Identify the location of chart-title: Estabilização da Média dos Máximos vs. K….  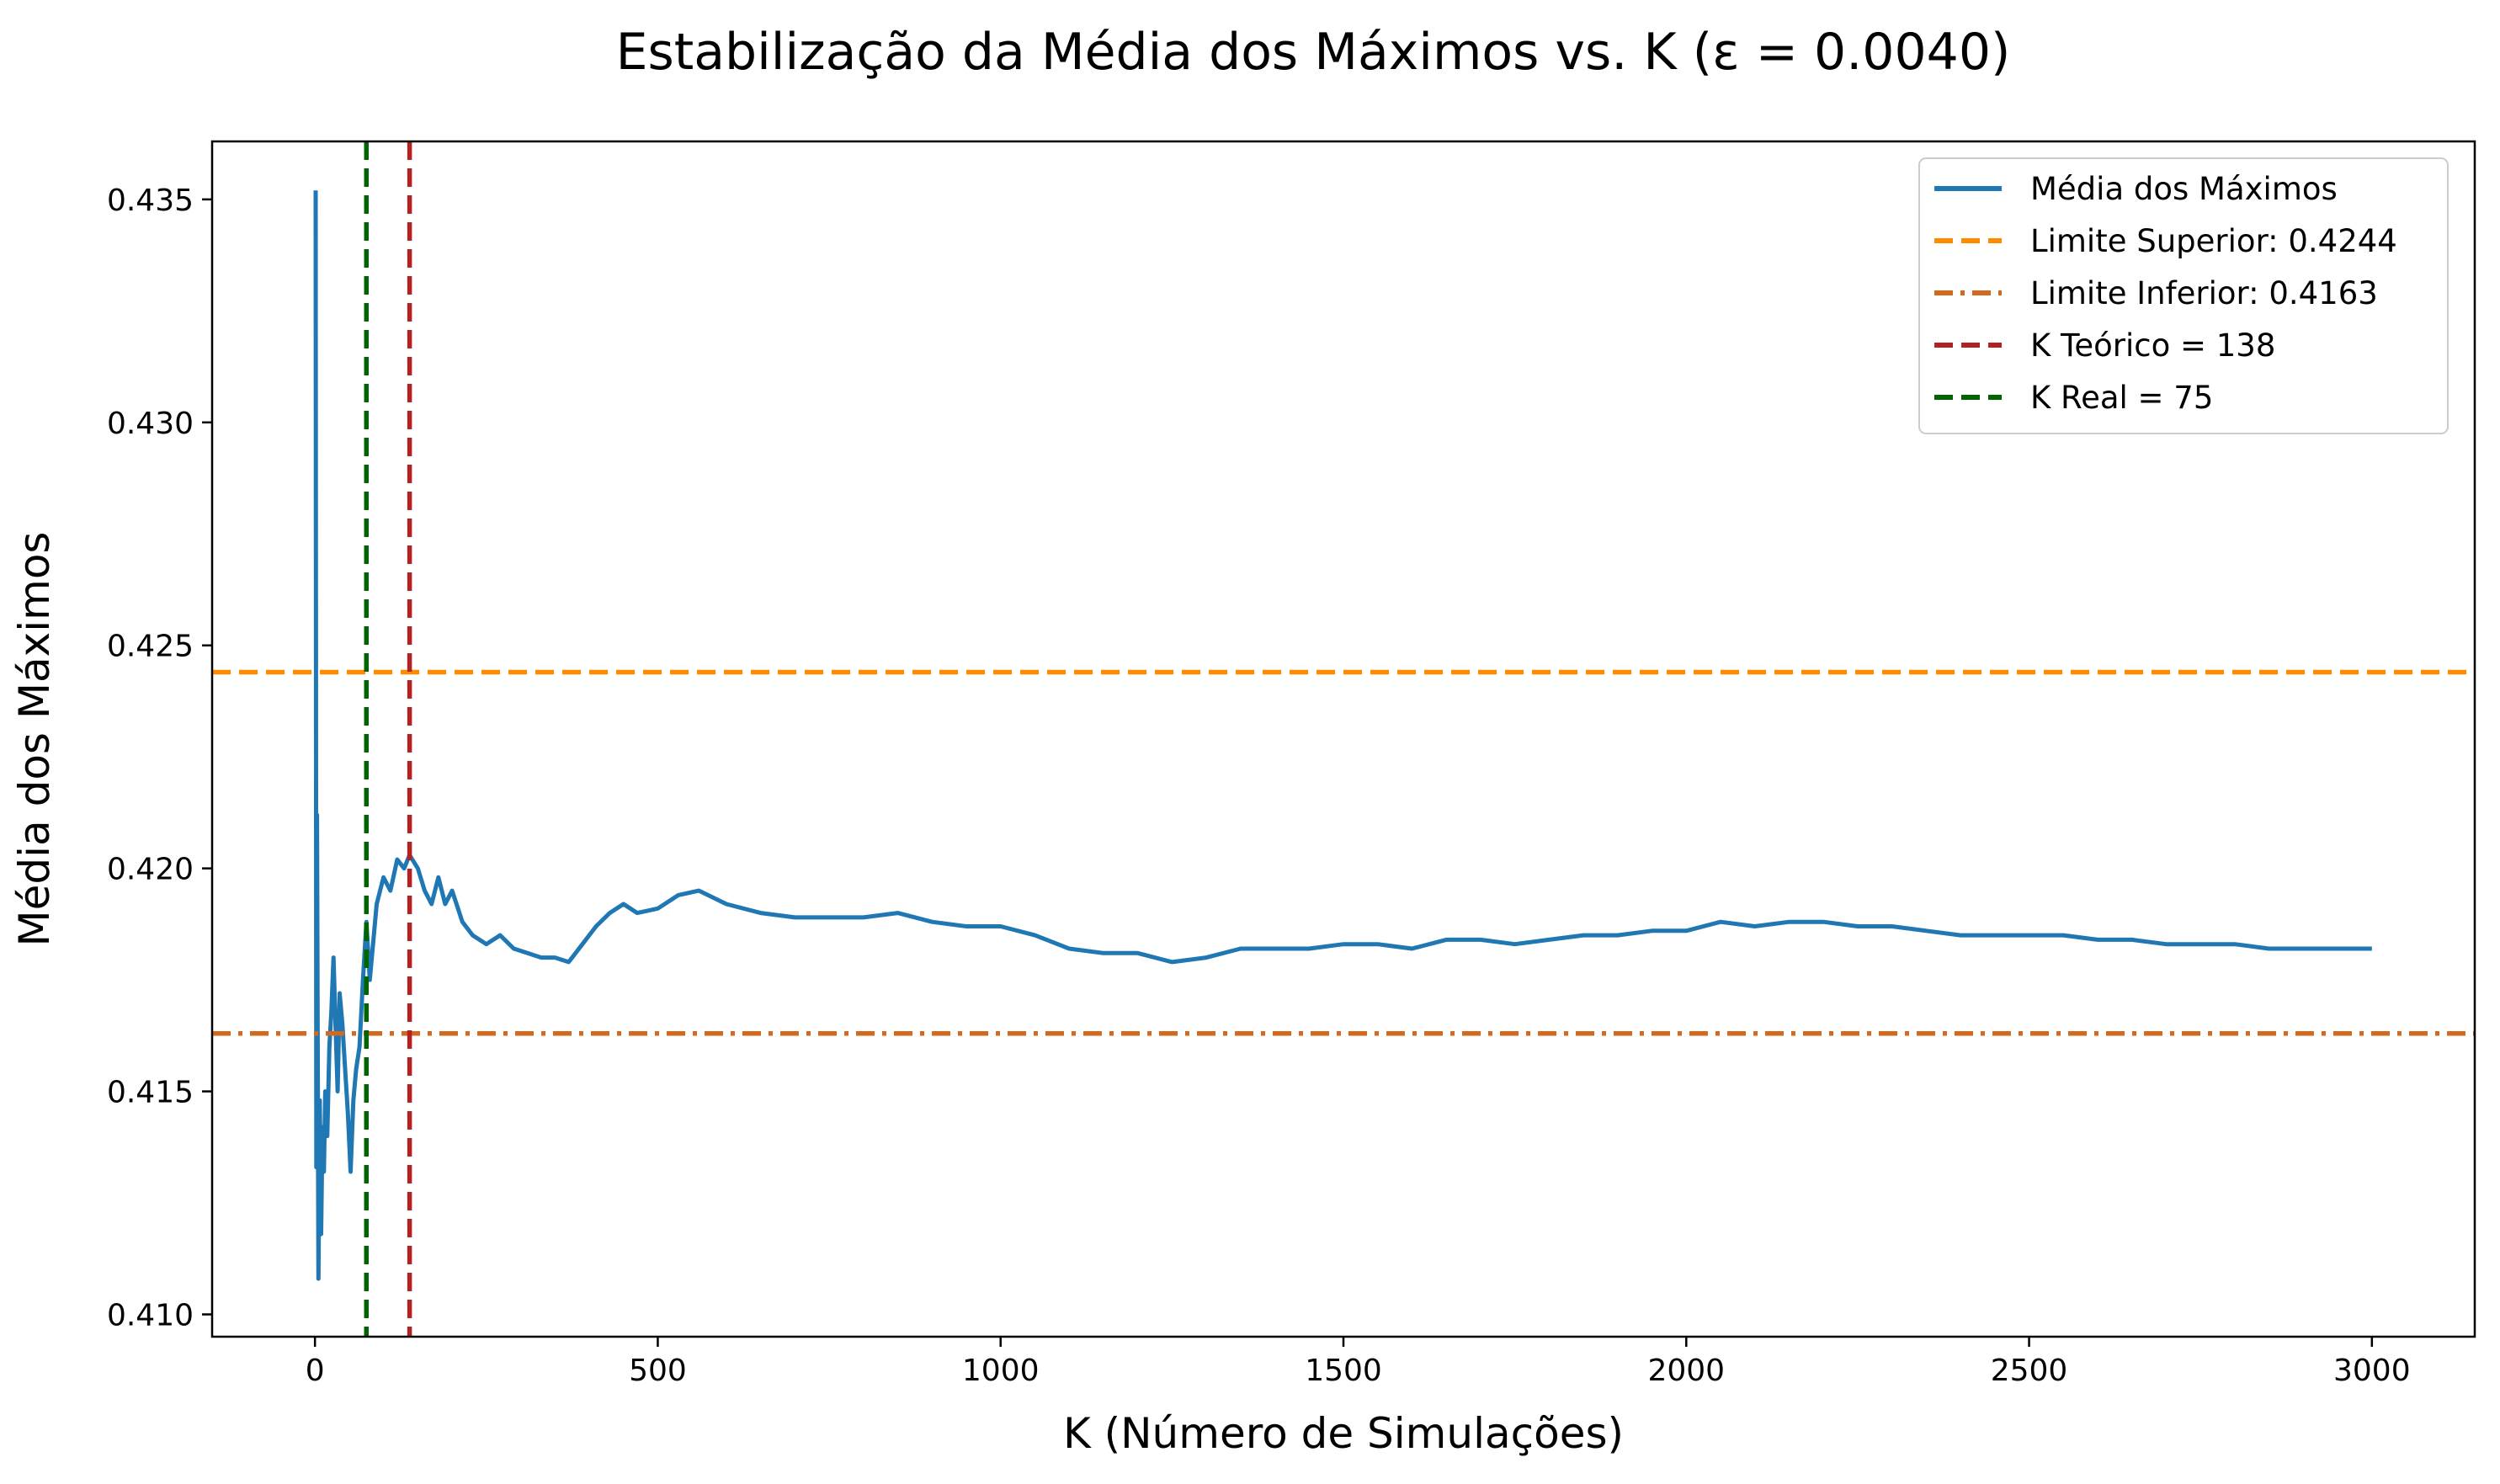
(1313, 52).